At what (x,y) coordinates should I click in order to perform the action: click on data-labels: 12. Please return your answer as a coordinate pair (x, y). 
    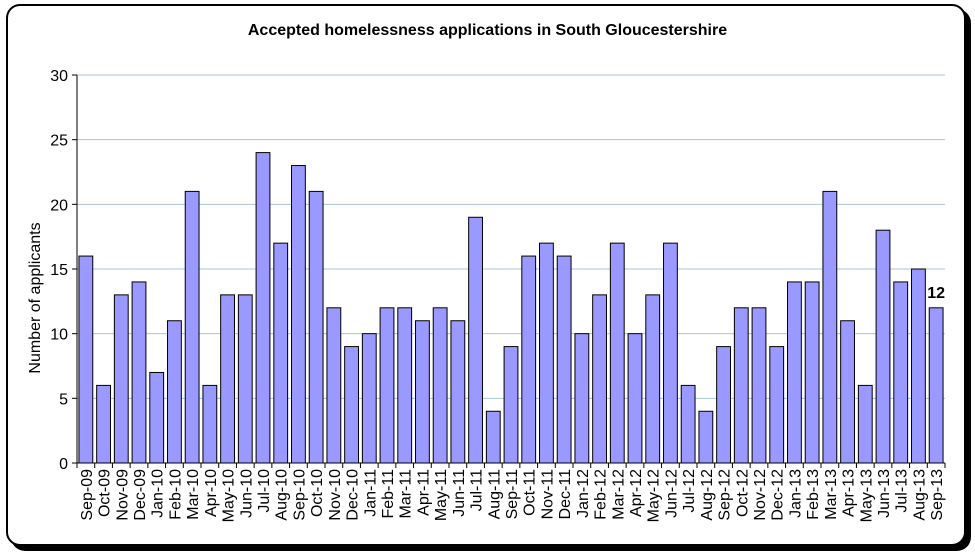
    Looking at the image, I should click on (936, 293).